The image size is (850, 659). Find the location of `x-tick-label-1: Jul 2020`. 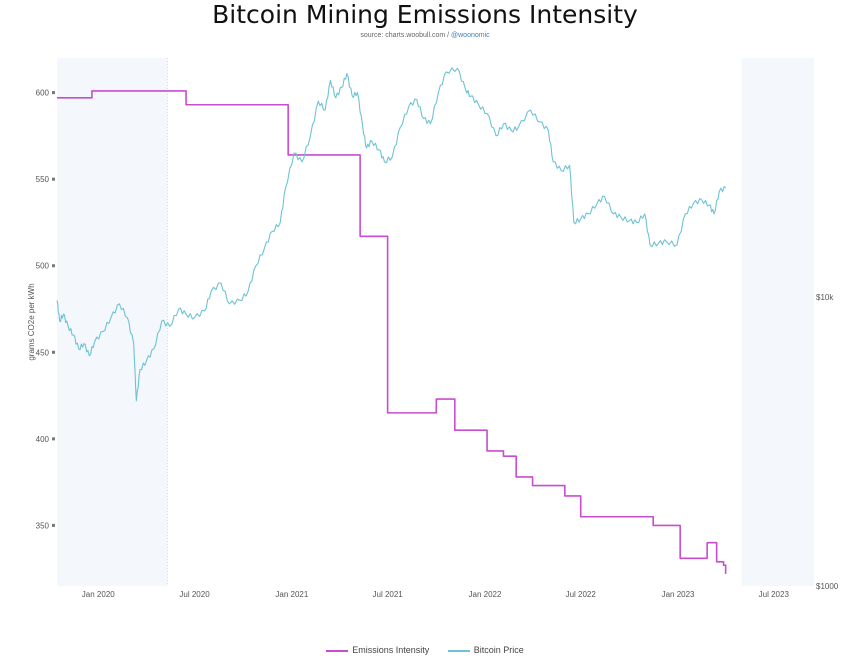

x-tick-label-1: Jul 2020 is located at coordinates (194, 594).